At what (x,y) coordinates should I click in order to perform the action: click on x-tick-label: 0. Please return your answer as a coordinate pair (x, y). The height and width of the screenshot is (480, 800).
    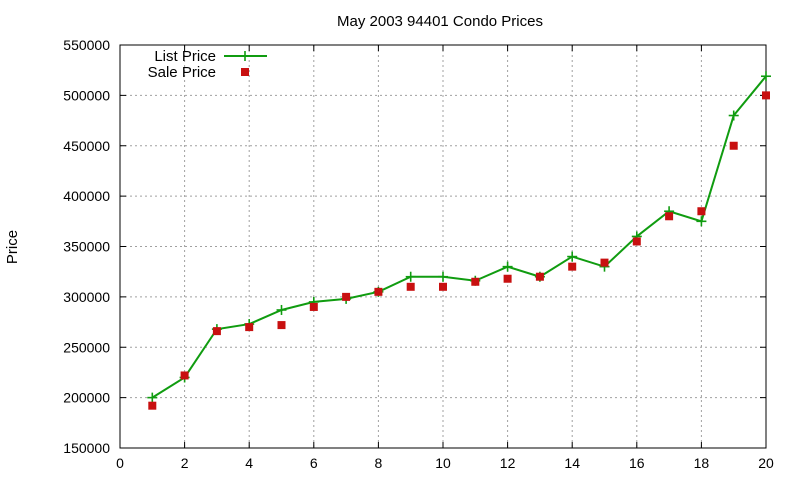
    Looking at the image, I should click on (120, 463).